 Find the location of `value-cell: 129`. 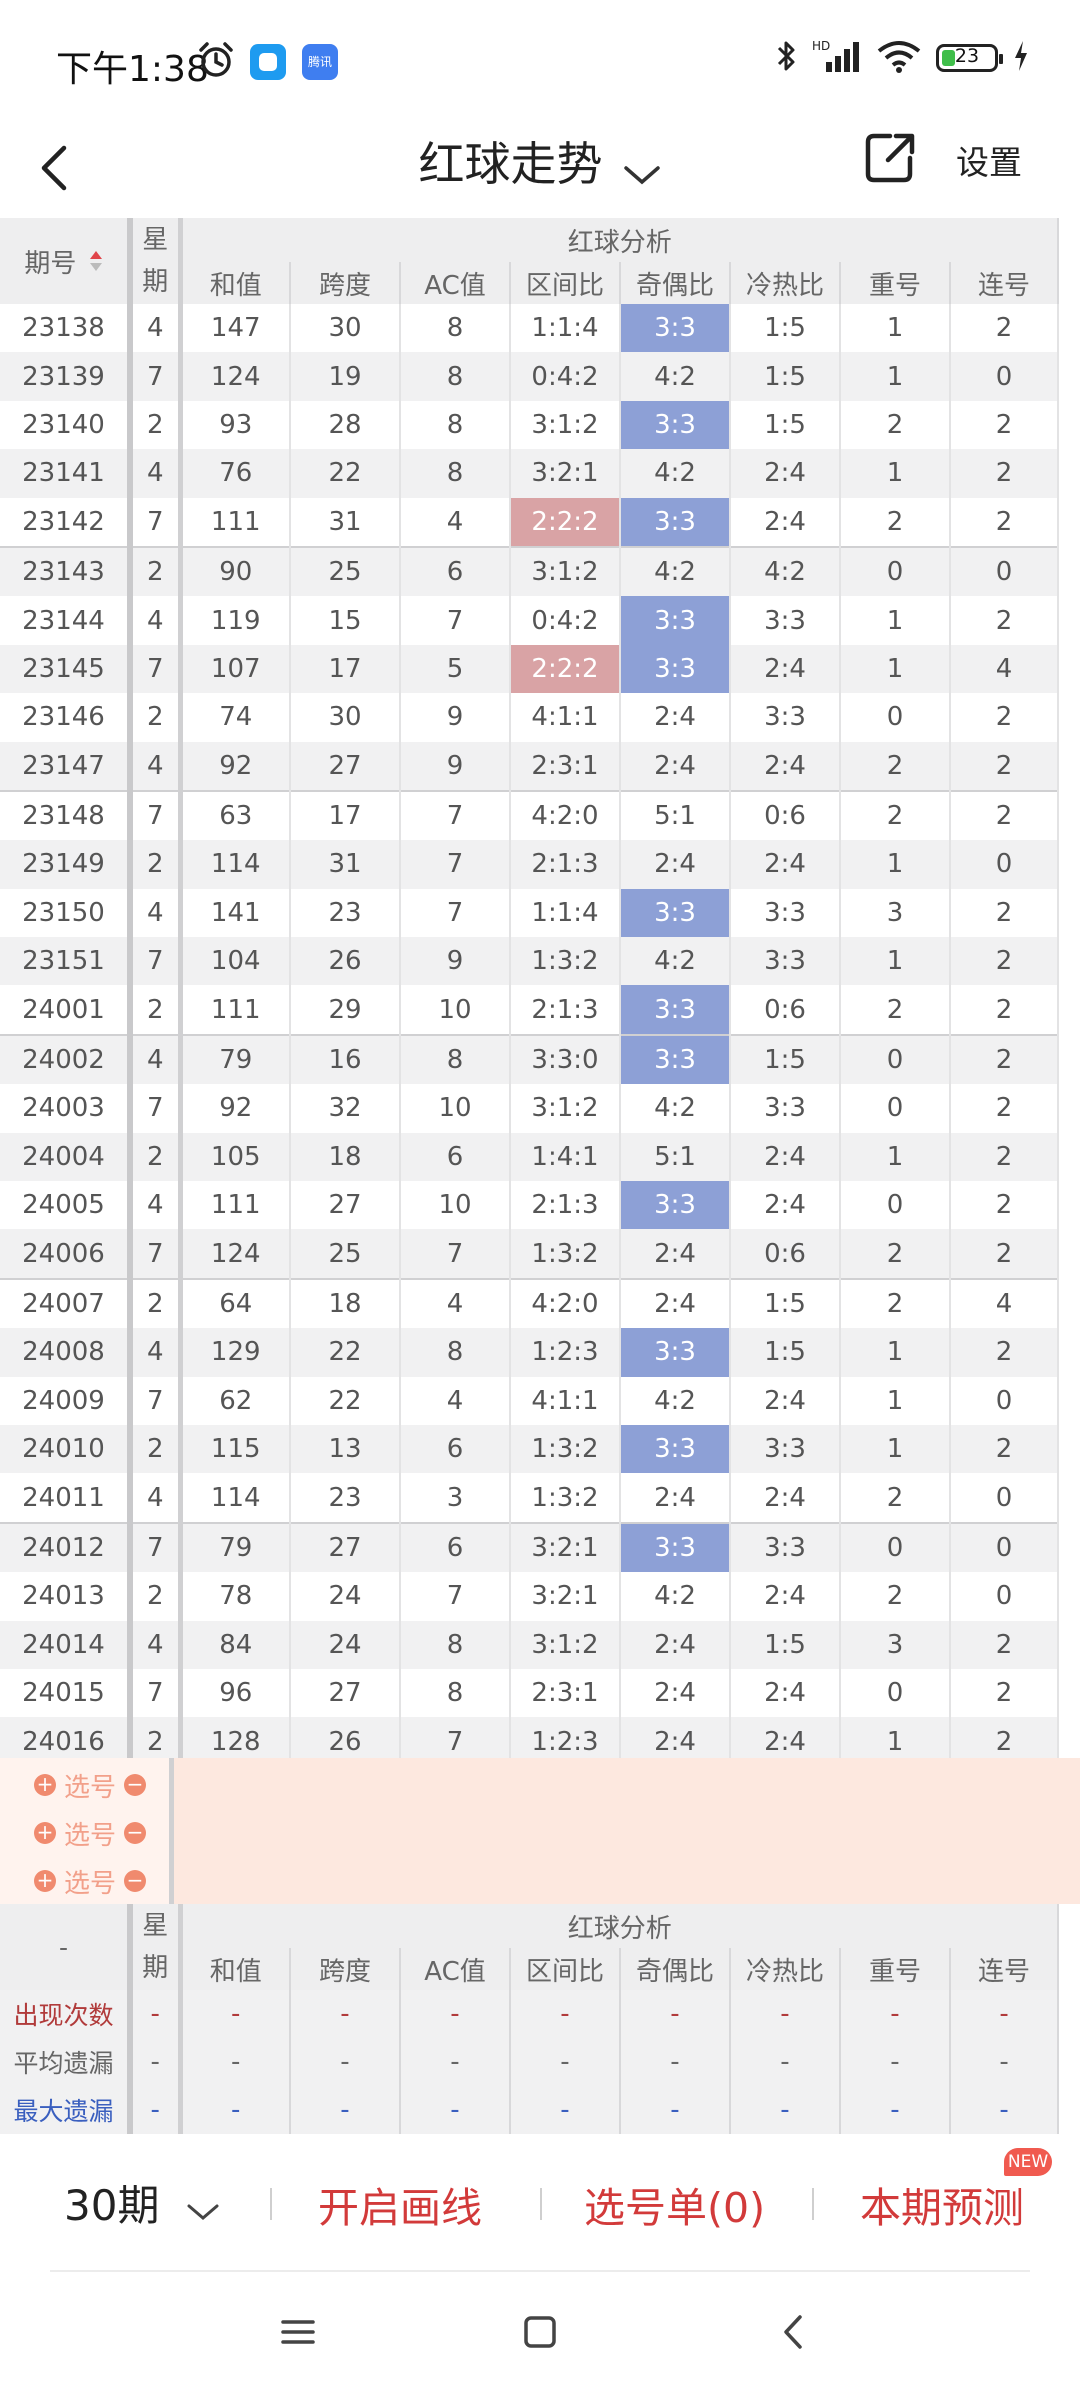

value-cell: 129 is located at coordinates (235, 1352).